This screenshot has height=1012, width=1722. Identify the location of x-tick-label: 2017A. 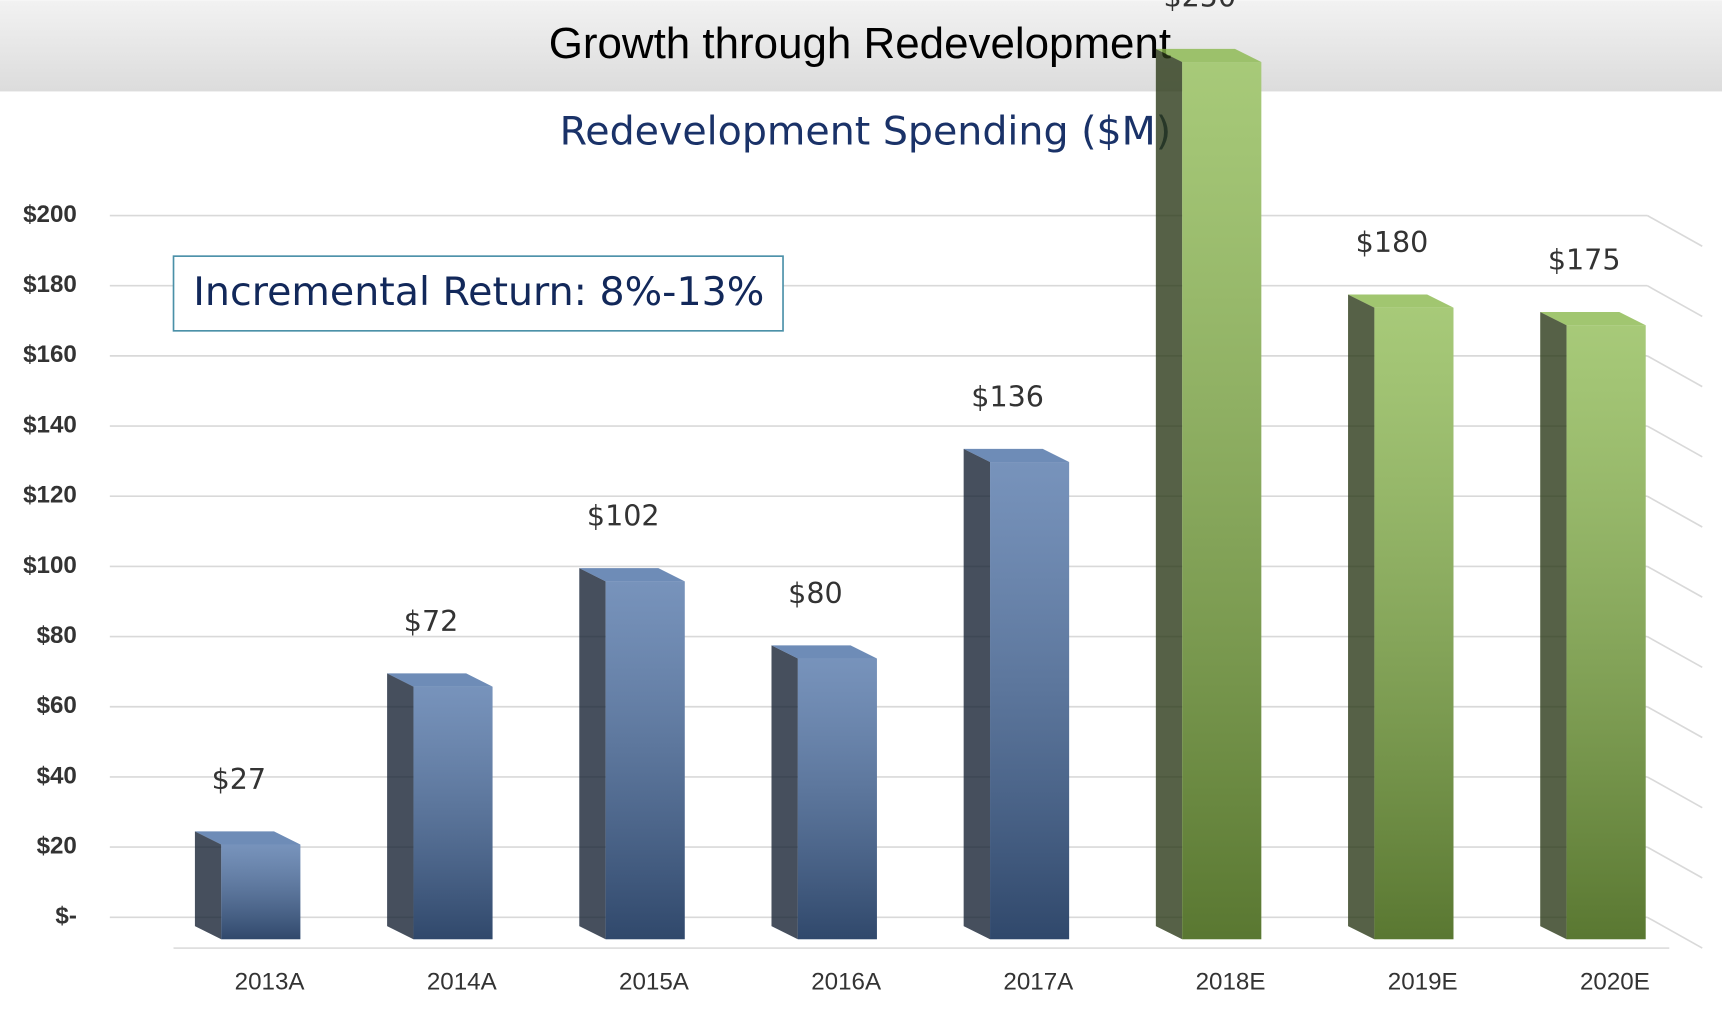
(1038, 982).